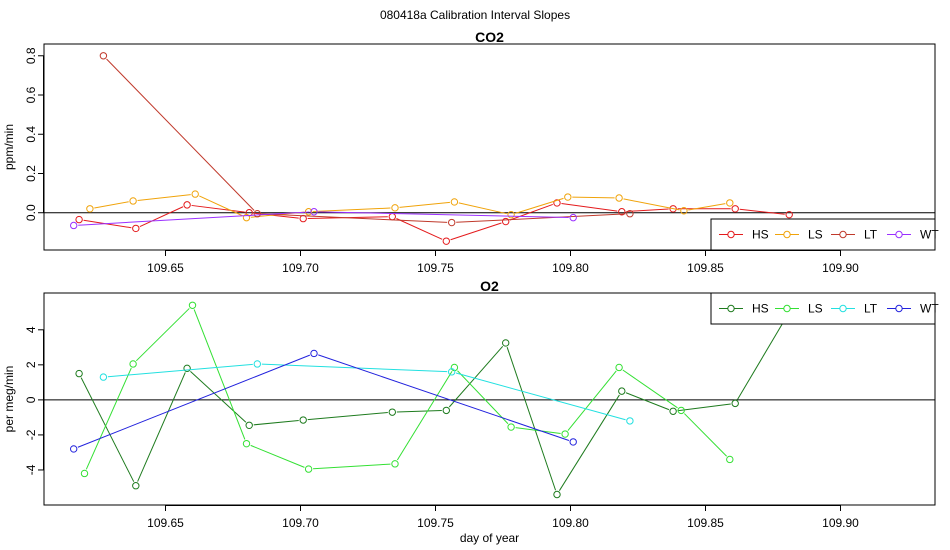 The height and width of the screenshot is (550, 950). I want to click on o2-legend-label-wt: WT, so click(929, 309).